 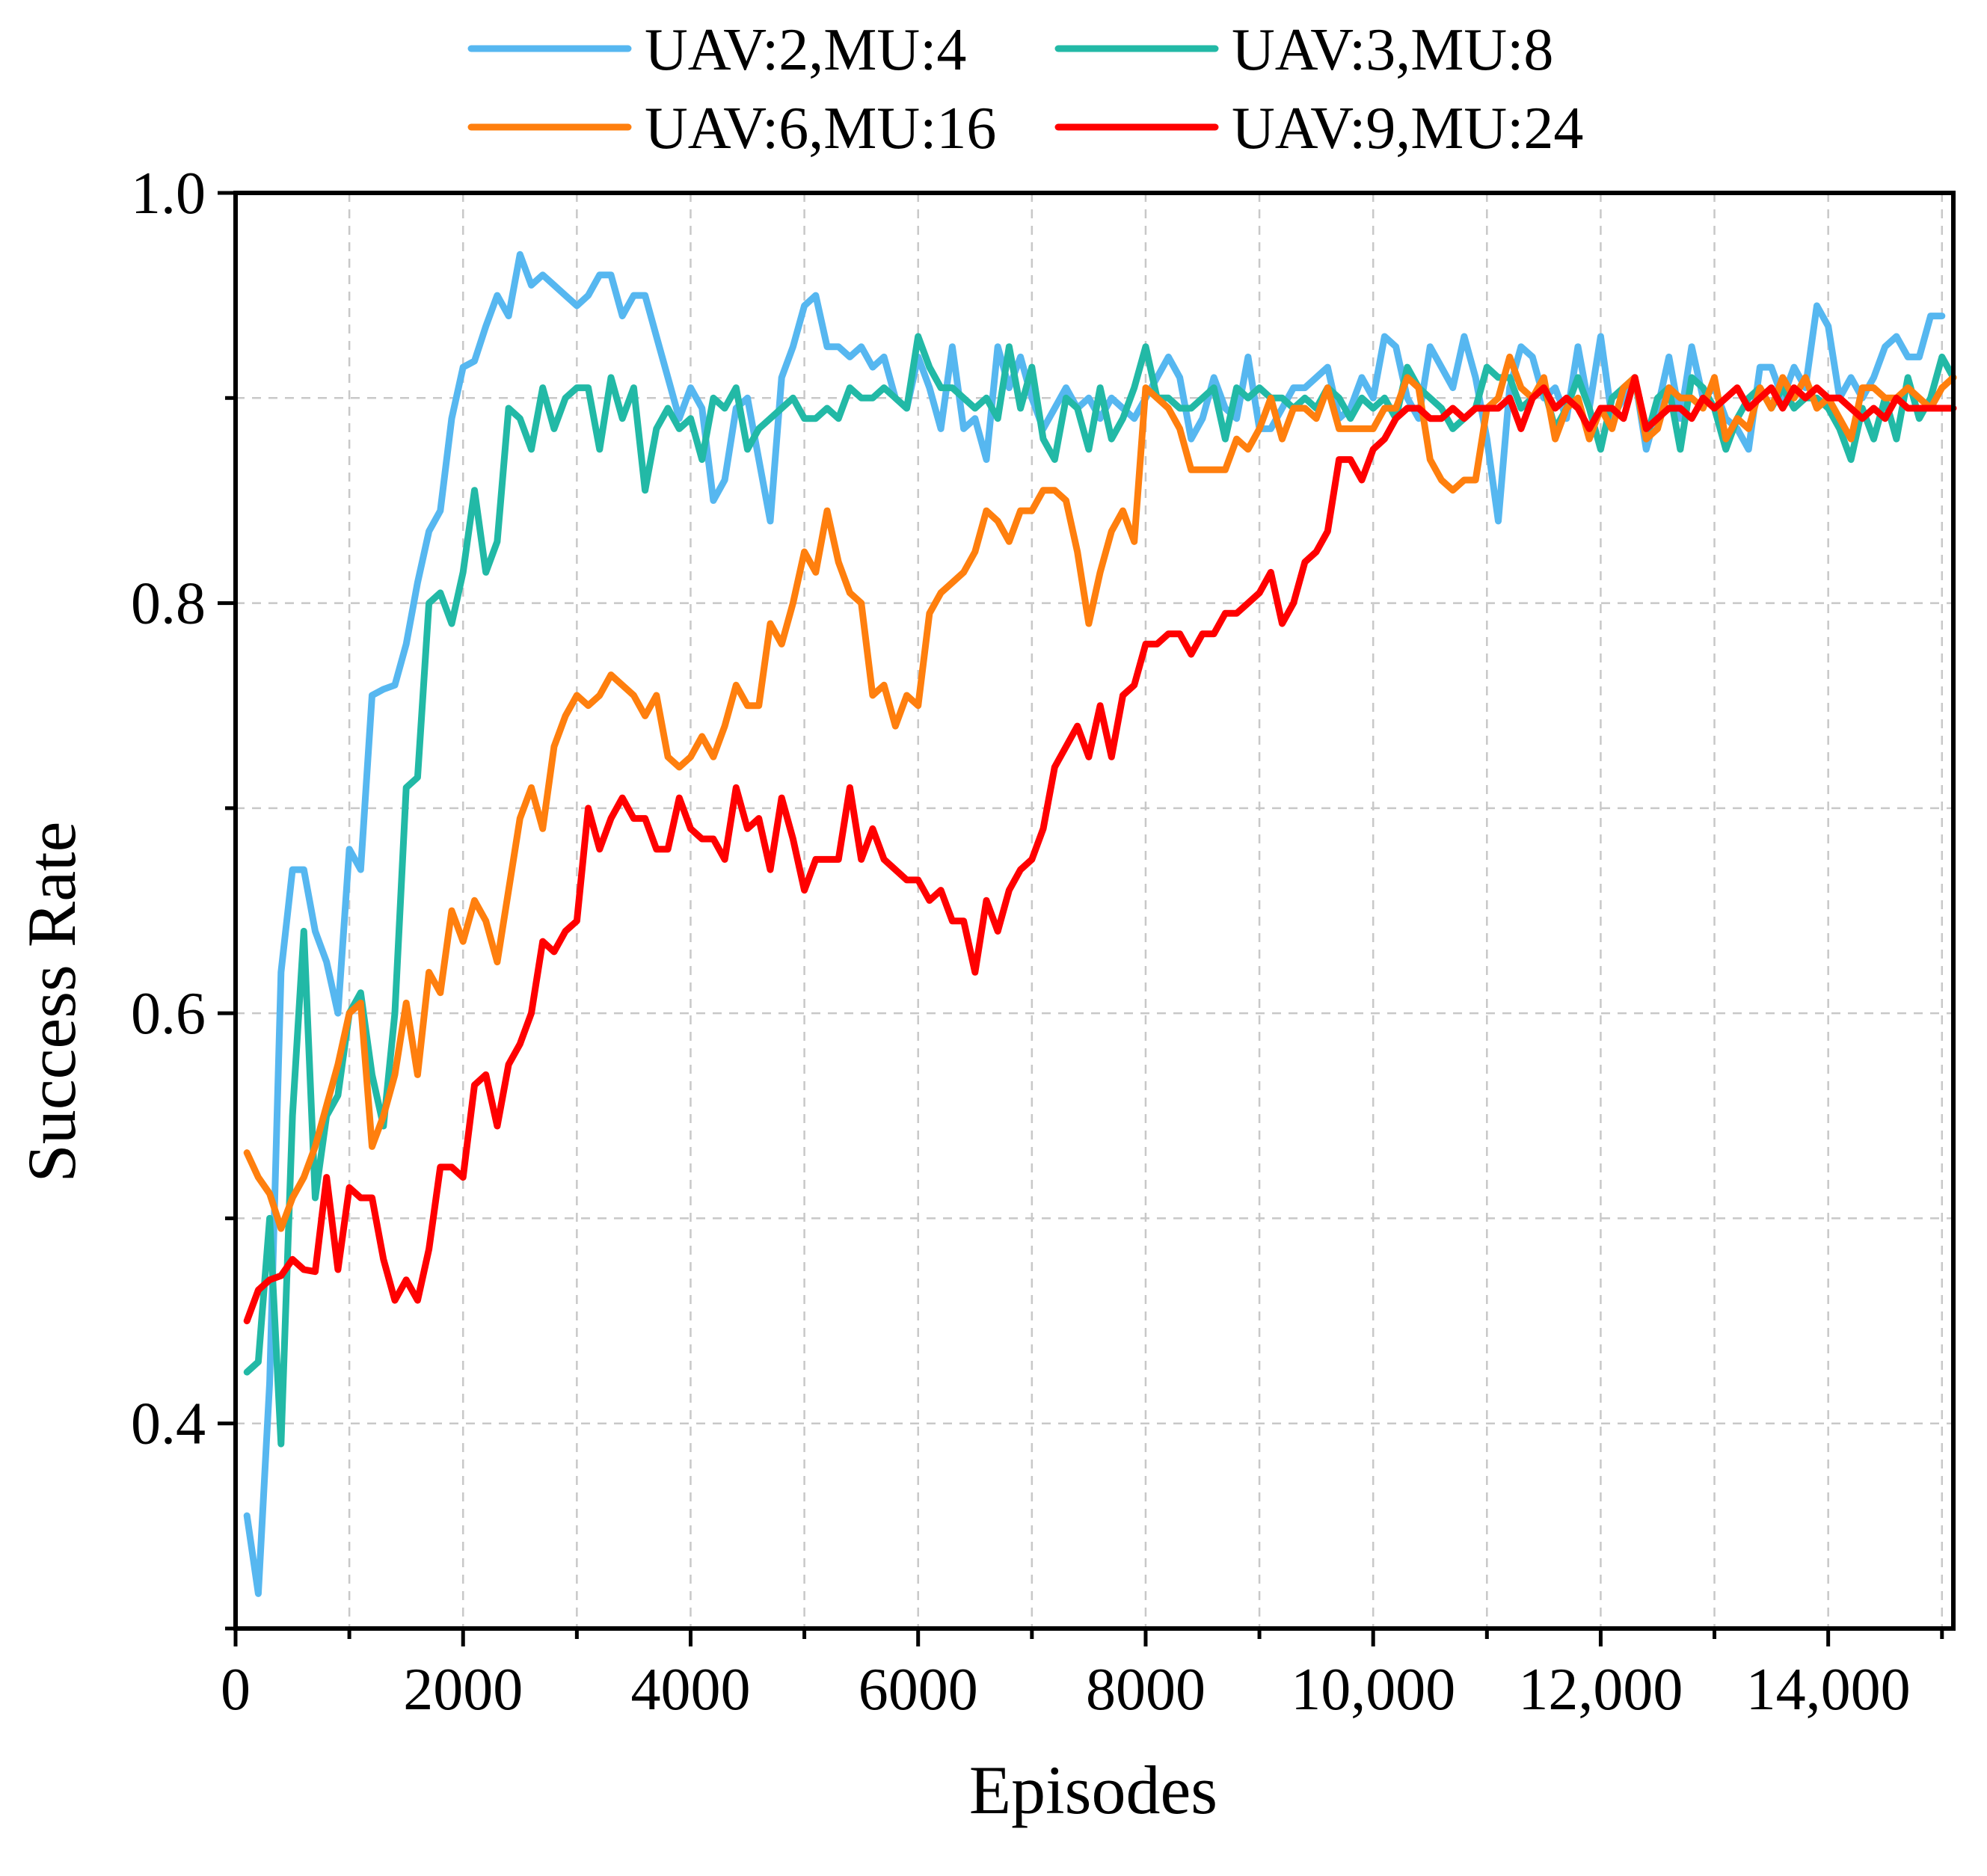 I want to click on x-tick-label: 12,000, so click(x=1600, y=1690).